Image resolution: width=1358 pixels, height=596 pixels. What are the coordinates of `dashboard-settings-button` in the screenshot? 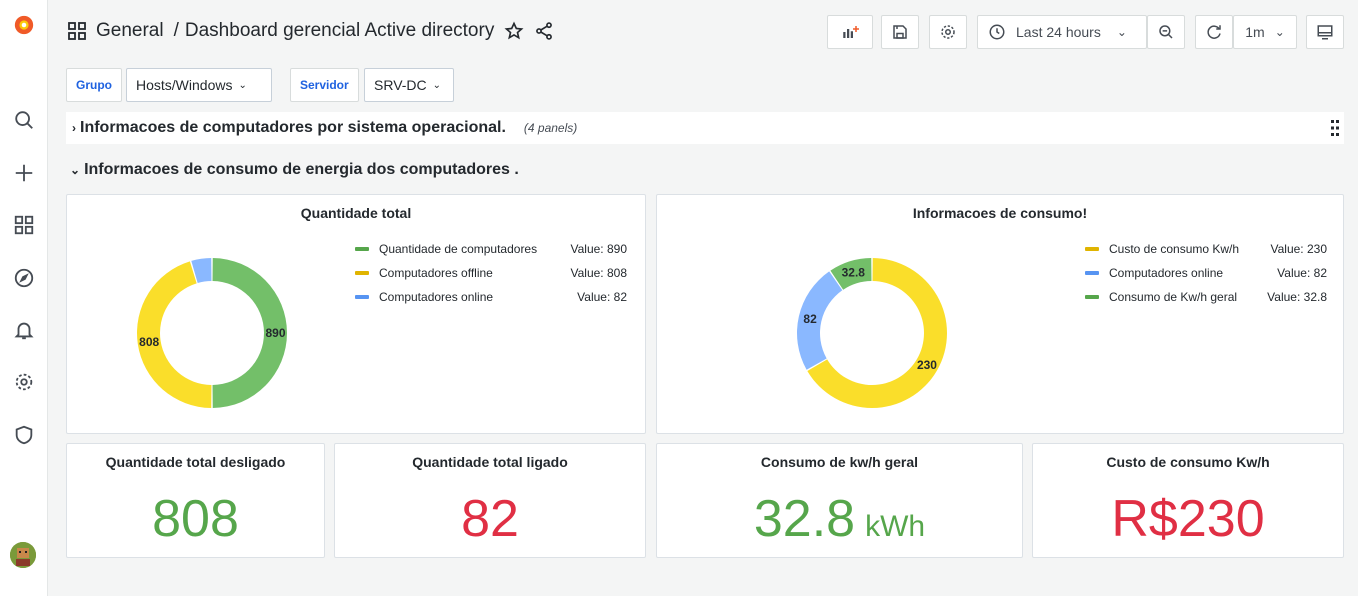 It's located at (948, 32).